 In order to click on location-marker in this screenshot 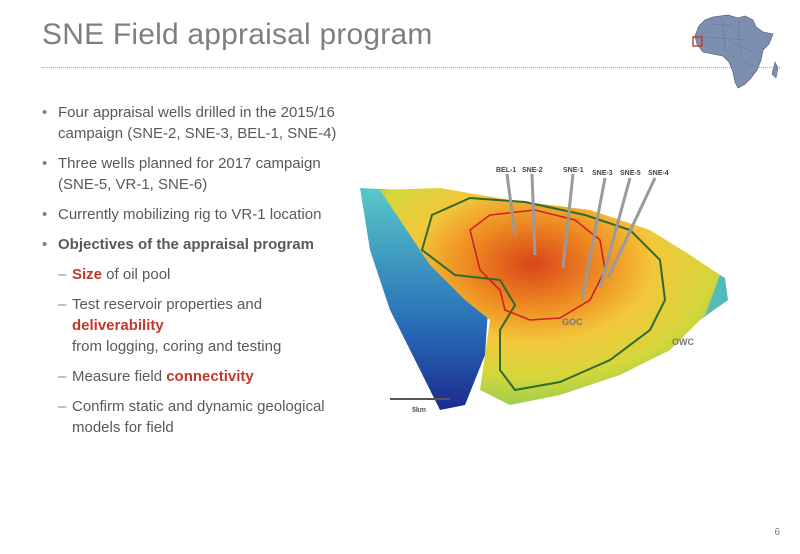, I will do `click(697, 41)`.